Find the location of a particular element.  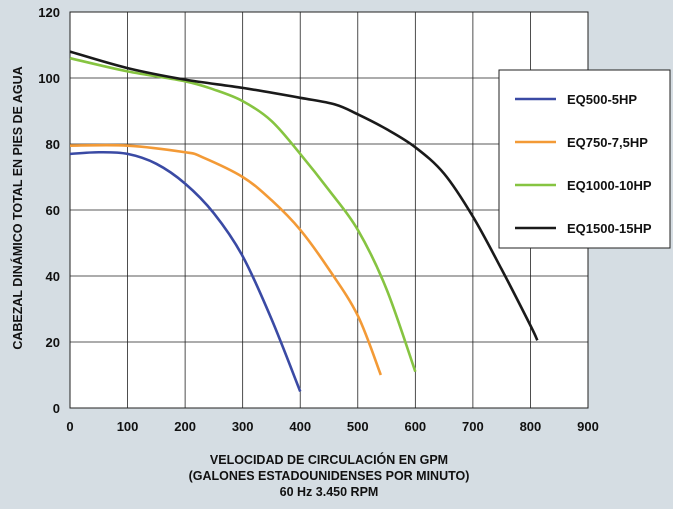

x-tick-label: 500 is located at coordinates (358, 426).